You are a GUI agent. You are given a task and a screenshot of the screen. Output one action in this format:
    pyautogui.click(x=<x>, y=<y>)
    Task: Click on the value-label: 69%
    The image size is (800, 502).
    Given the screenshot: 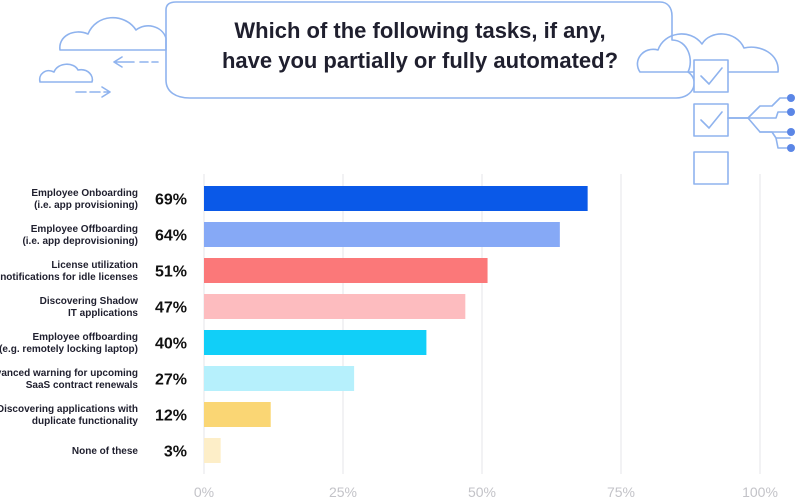 What is the action you would take?
    pyautogui.click(x=171, y=200)
    